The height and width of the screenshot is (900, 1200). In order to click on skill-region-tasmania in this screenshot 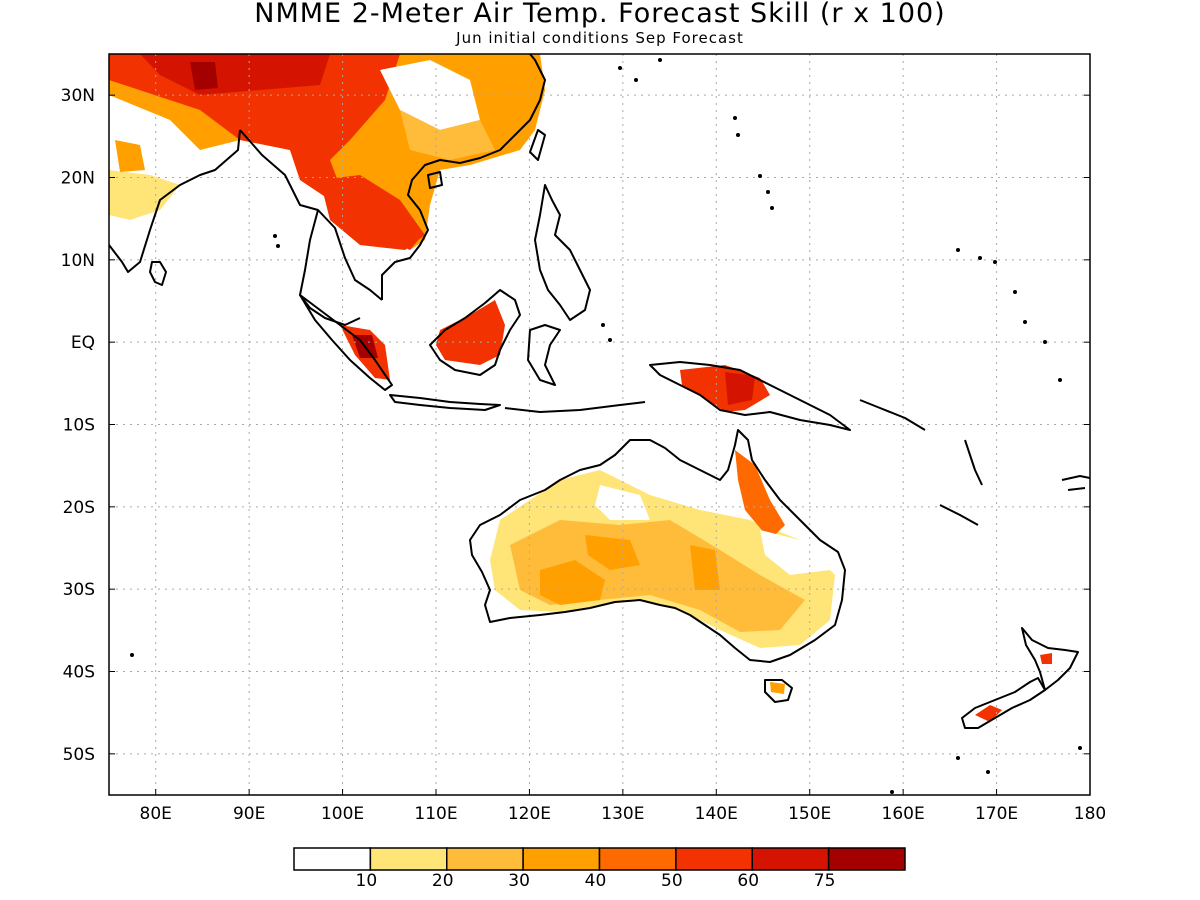, I will do `click(777, 688)`.